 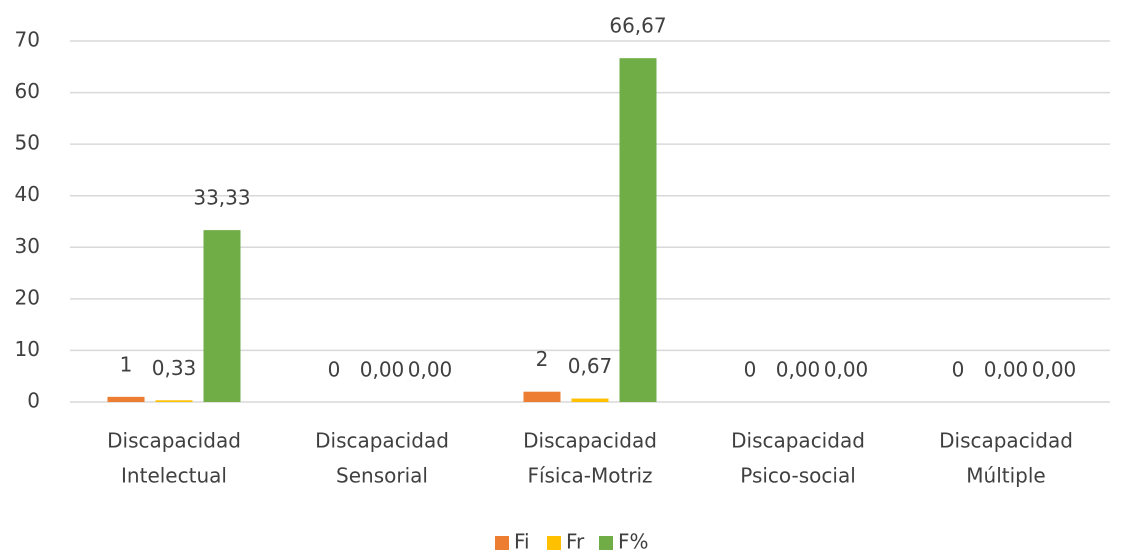 What do you see at coordinates (590, 366) in the screenshot?
I see `data-label: 0,67` at bounding box center [590, 366].